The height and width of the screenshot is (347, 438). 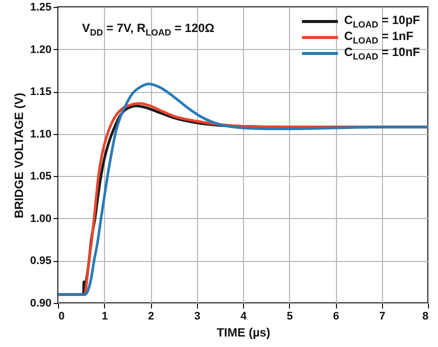 I want to click on x-tick-label: 8, so click(x=425, y=316).